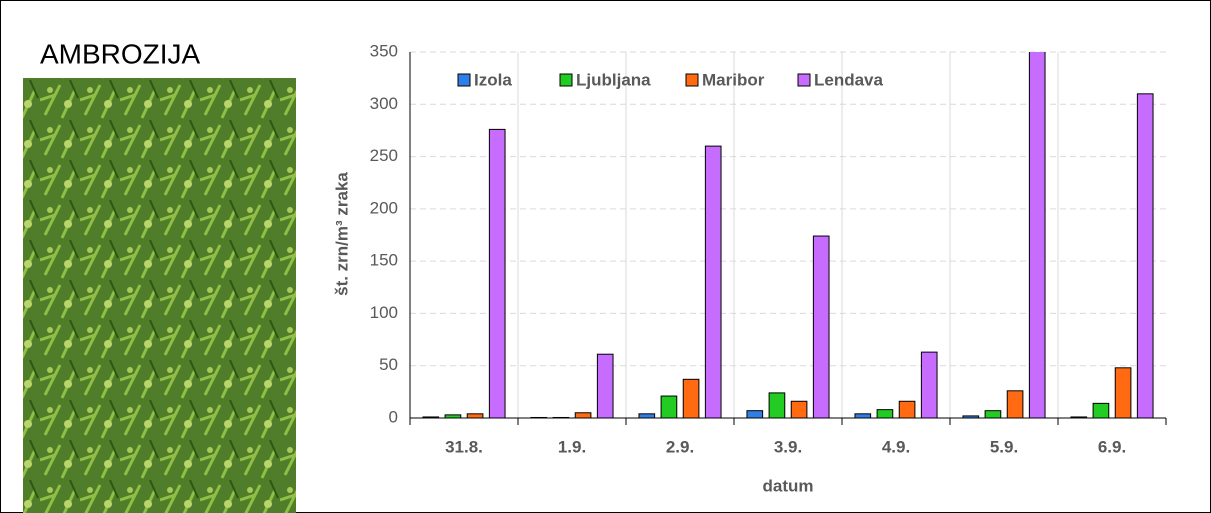 The height and width of the screenshot is (513, 1211). What do you see at coordinates (788, 446) in the screenshot?
I see `x-tick-label: 3.9.` at bounding box center [788, 446].